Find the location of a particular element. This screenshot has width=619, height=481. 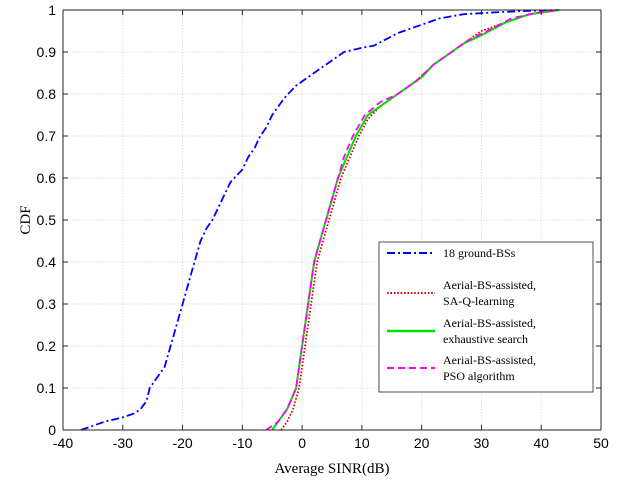

y-tick-label: 0.8 is located at coordinates (47, 94).